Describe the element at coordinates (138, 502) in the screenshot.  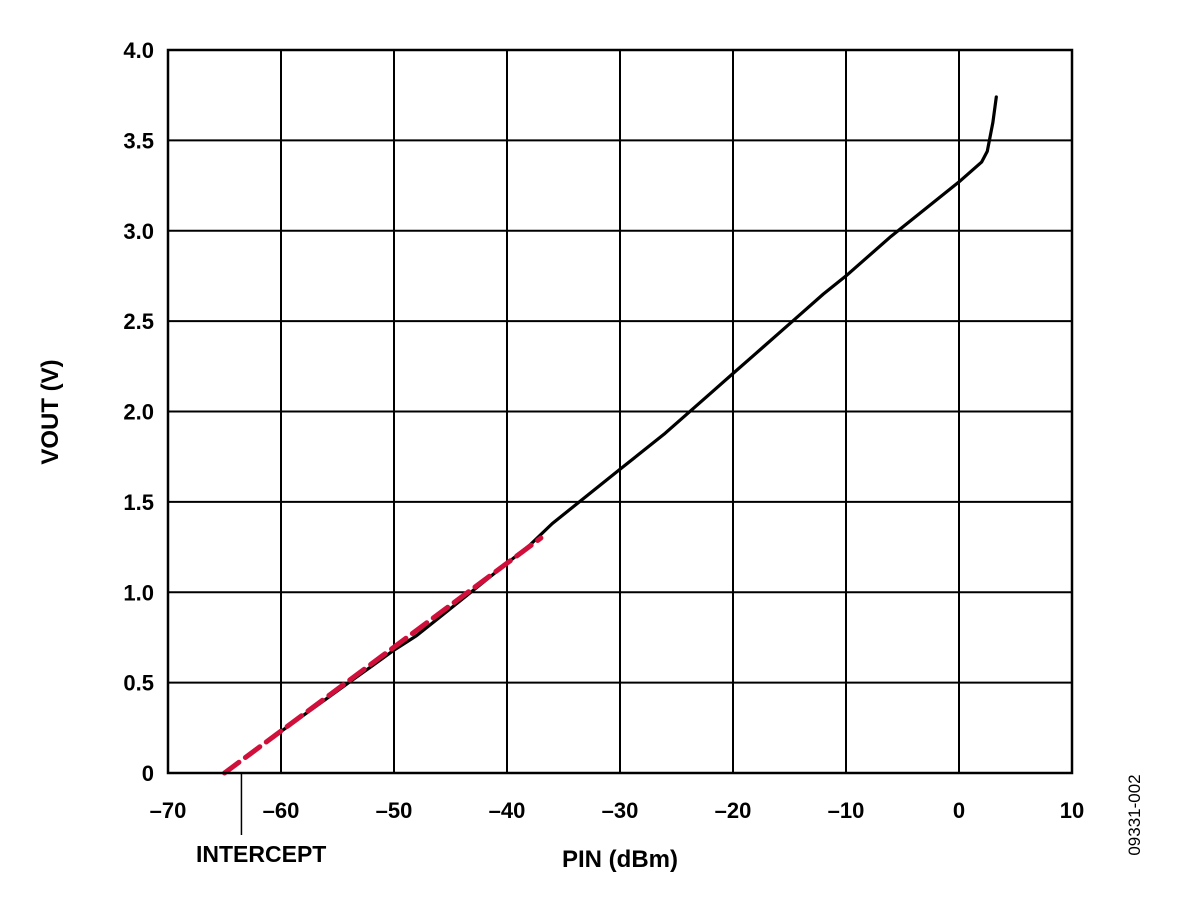
I see `y-tick-label: 1.5` at that location.